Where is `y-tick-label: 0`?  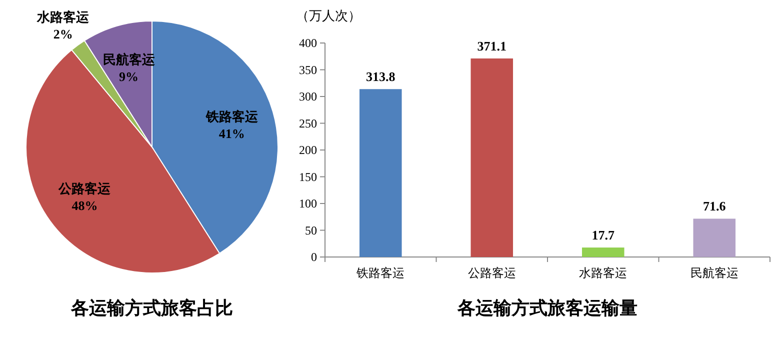
y-tick-label: 0 is located at coordinates (314, 257).